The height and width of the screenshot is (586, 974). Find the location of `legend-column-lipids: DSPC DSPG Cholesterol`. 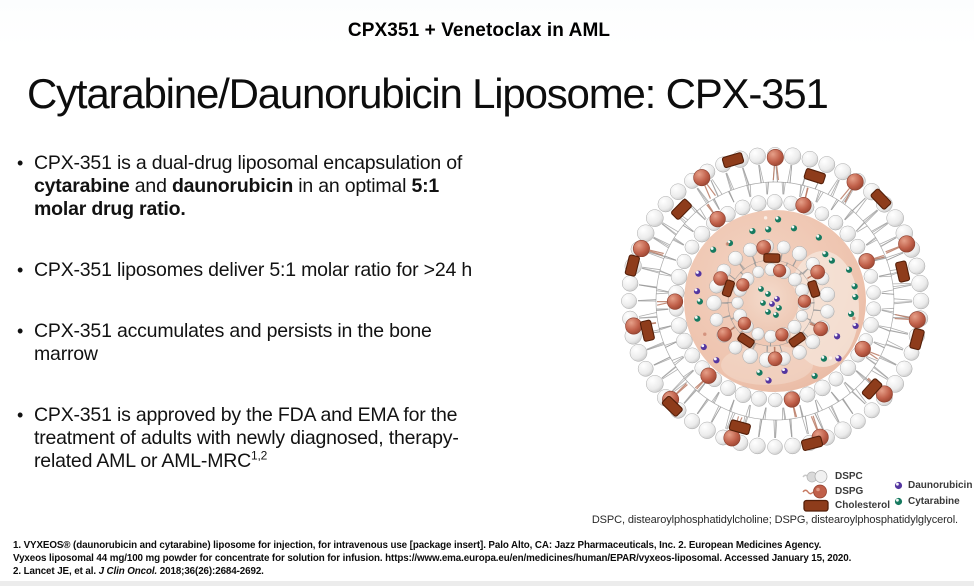

legend-column-lipids: DSPC DSPG Cholesterol is located at coordinates (847, 491).